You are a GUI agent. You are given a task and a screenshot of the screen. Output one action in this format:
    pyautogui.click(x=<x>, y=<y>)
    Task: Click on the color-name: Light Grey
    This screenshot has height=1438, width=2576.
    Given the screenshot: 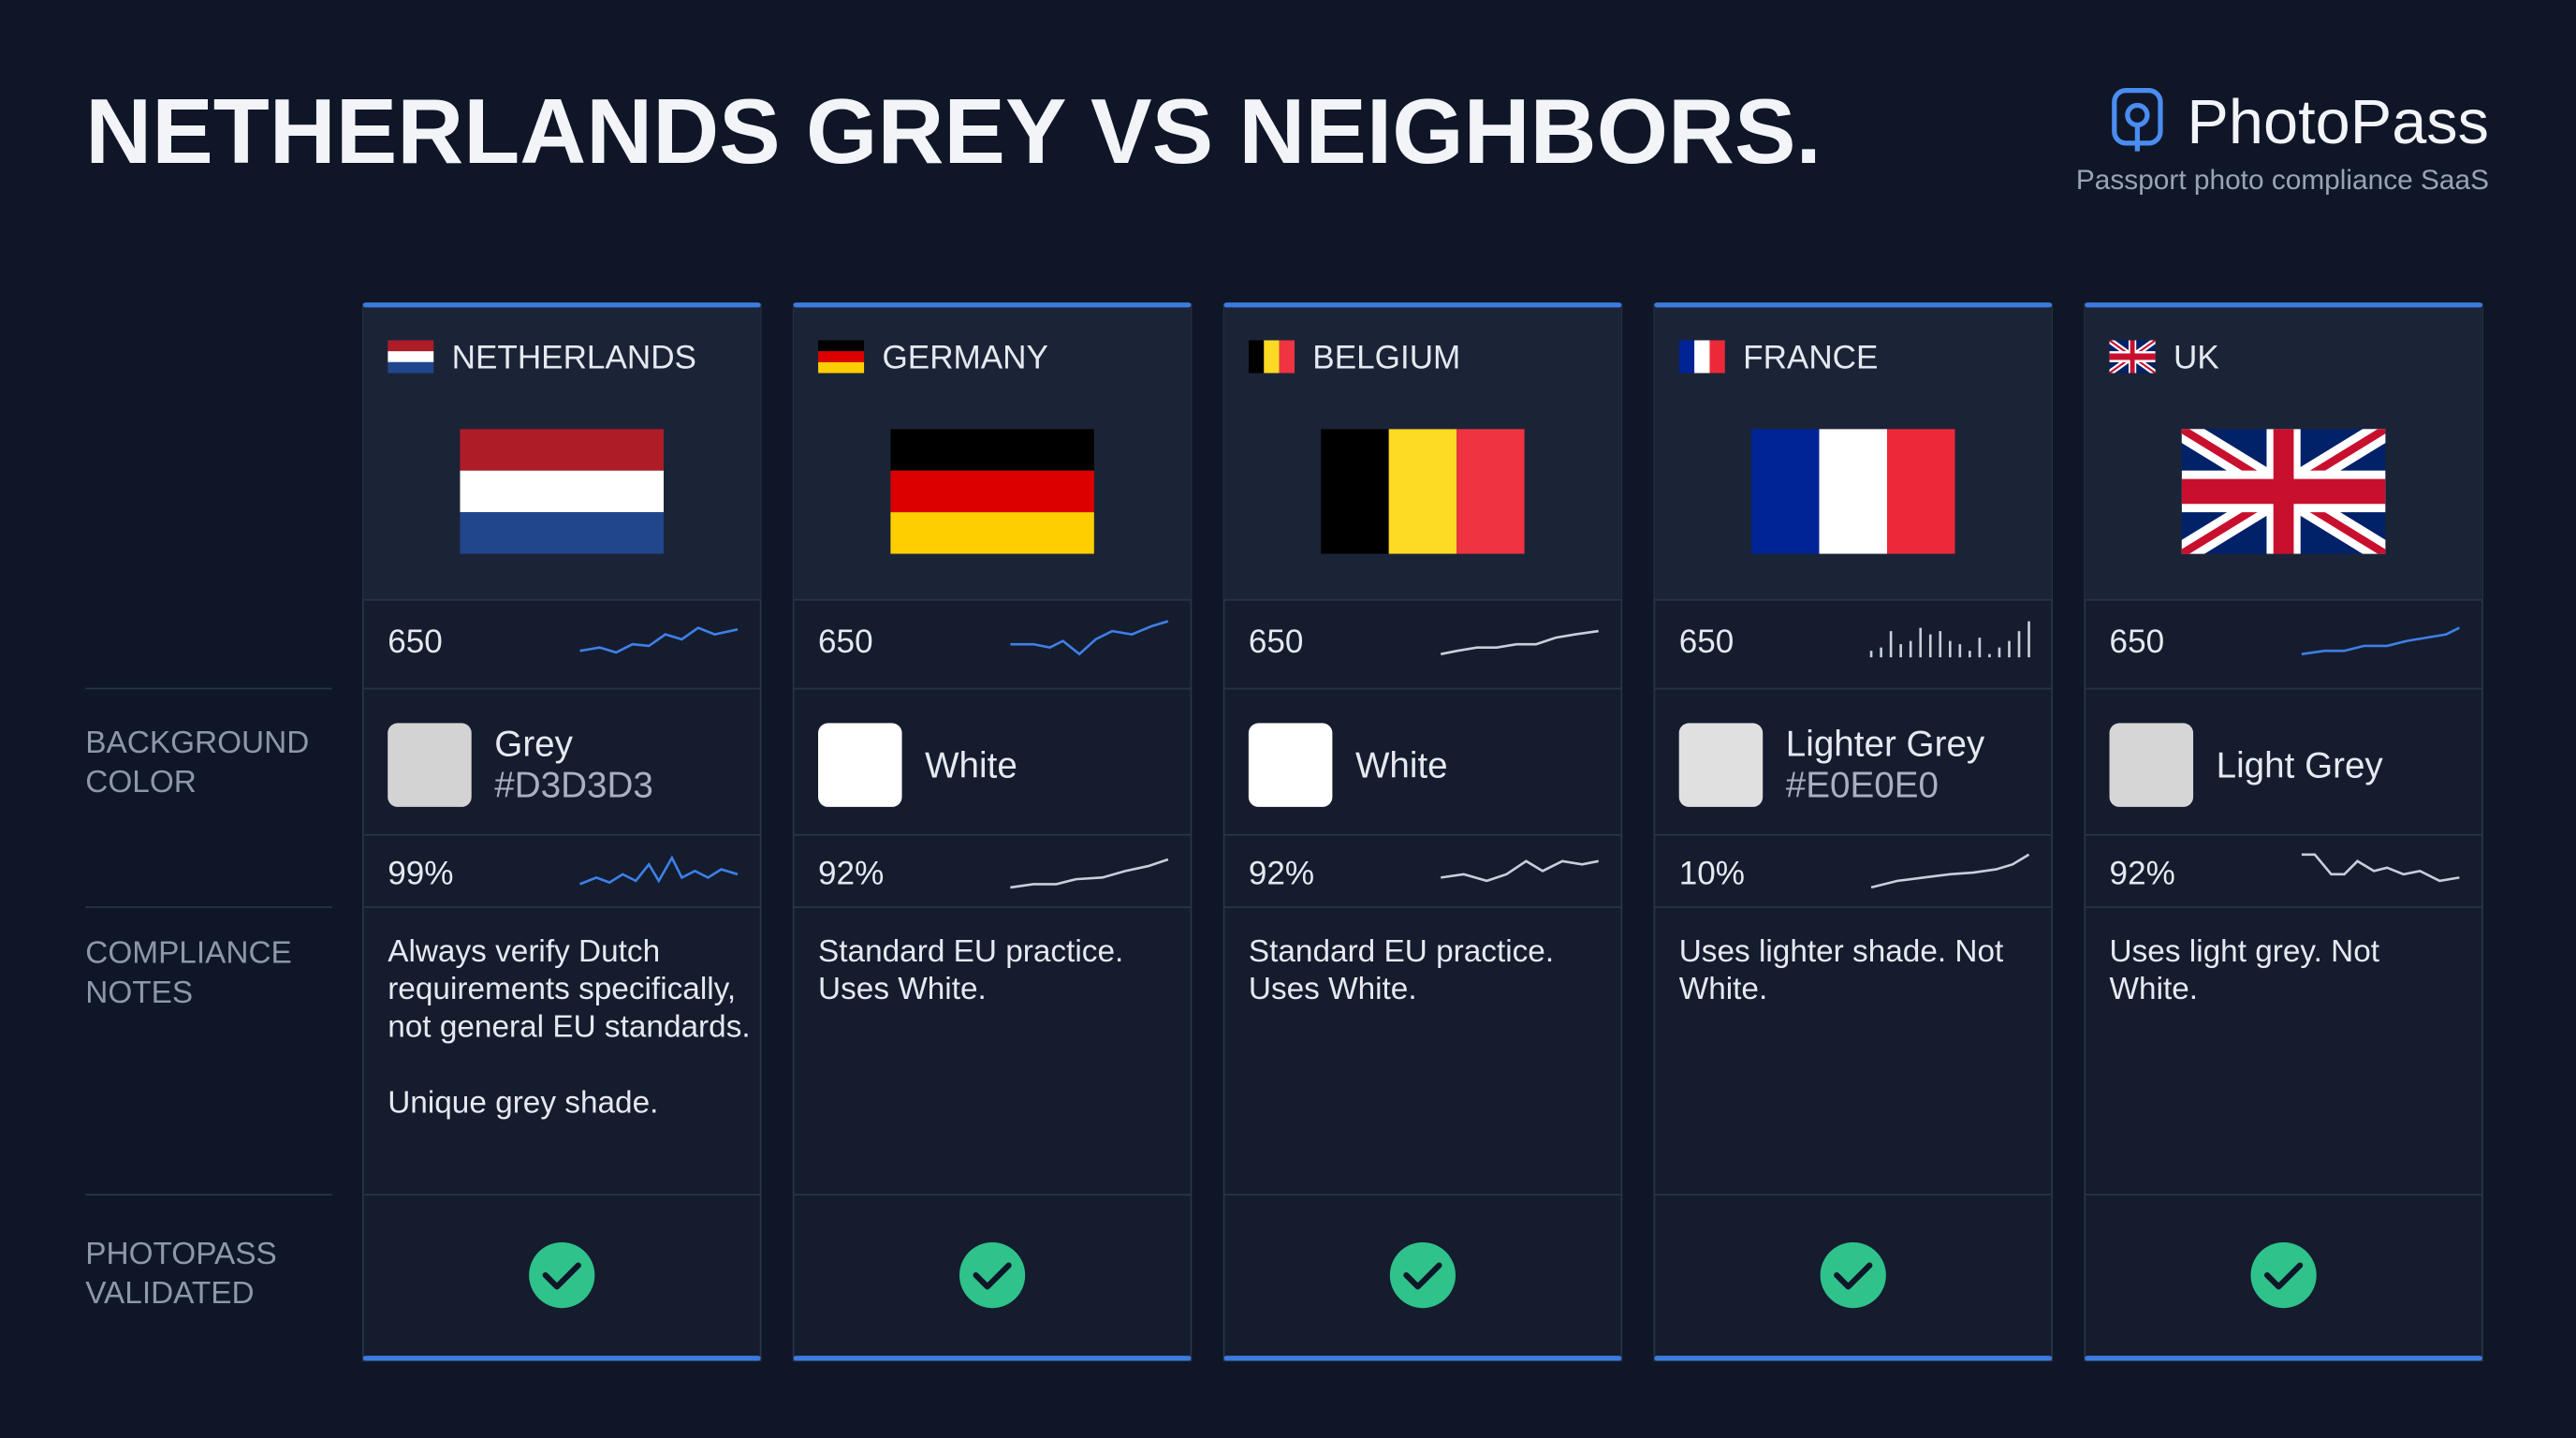 What is the action you would take?
    pyautogui.click(x=2300, y=765)
    